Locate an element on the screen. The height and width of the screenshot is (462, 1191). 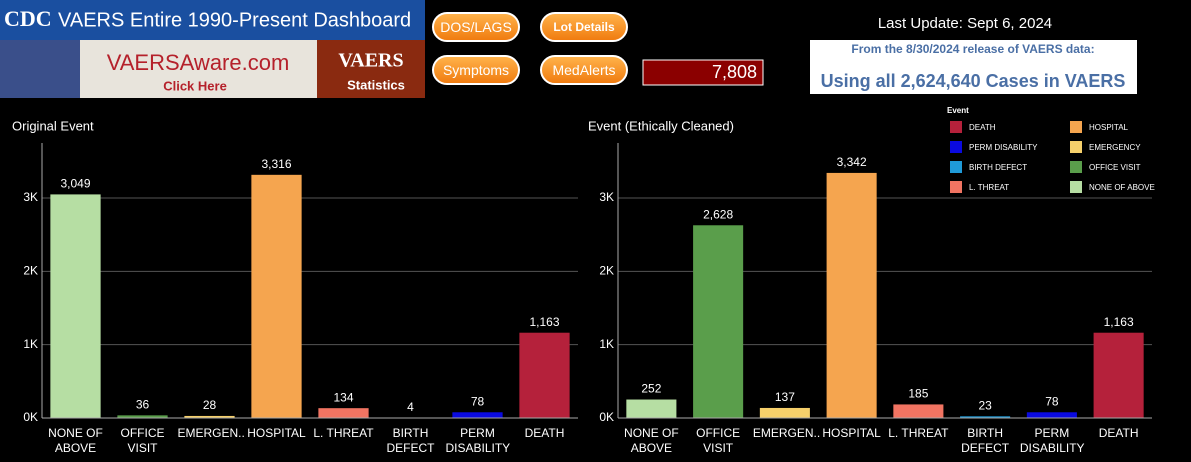
value-label: 252 is located at coordinates (651, 389).